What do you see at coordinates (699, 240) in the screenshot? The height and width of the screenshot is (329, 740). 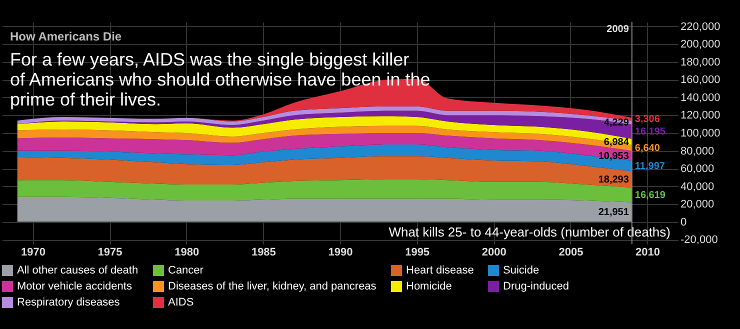 I see `y-tick-label: -20,000` at bounding box center [699, 240].